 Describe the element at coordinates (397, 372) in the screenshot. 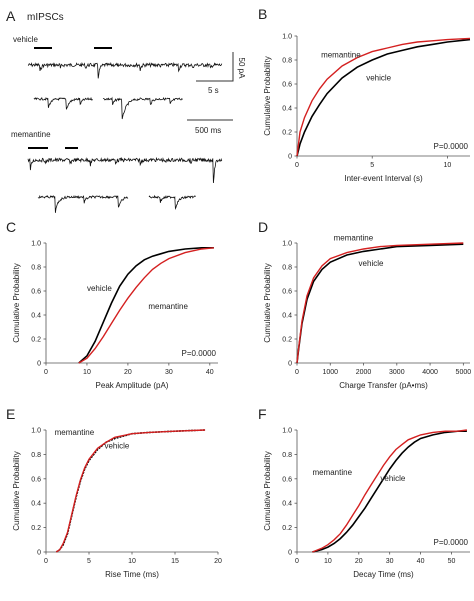

I see `x-tick-label: 3000` at that location.